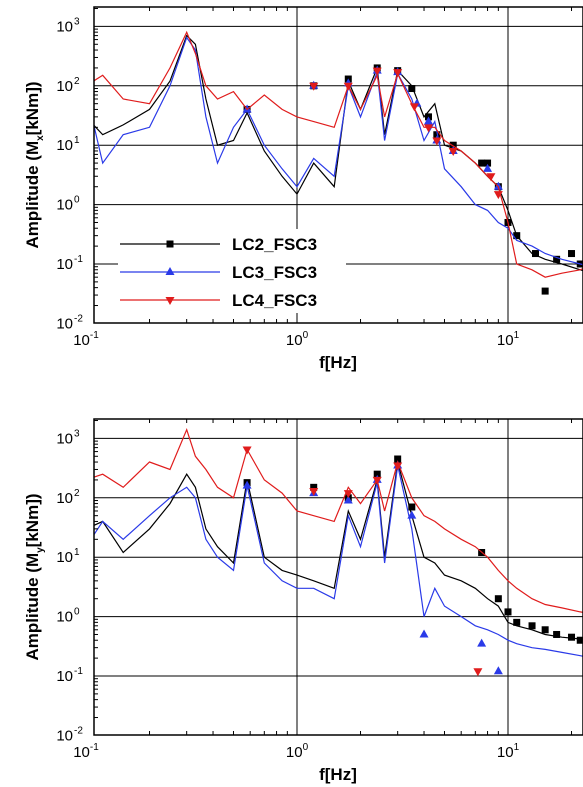 The image size is (583, 787). Describe the element at coordinates (274, 272) in the screenshot. I see `legend-label-lc3-fsc3: LC3_FSC3` at that location.